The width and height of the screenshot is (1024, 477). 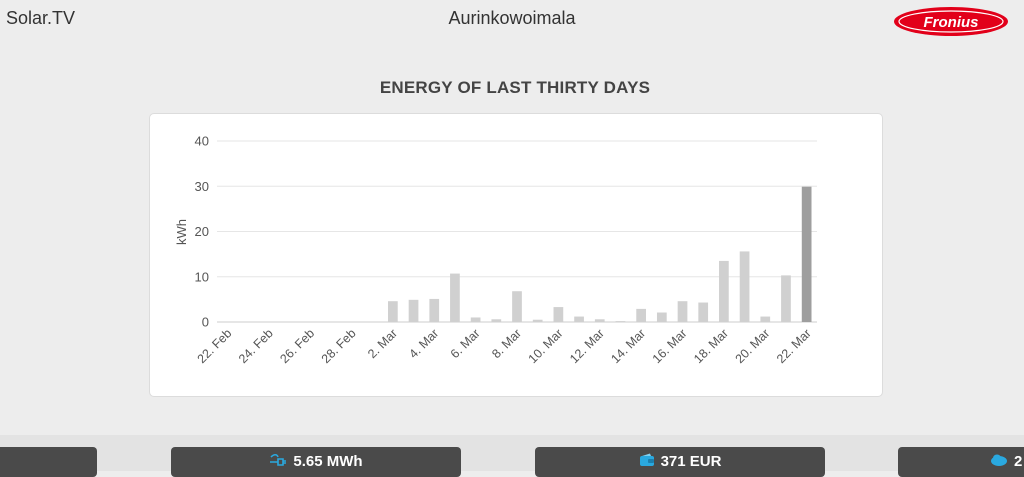 I want to click on y-tick-label: 10, so click(x=202, y=276).